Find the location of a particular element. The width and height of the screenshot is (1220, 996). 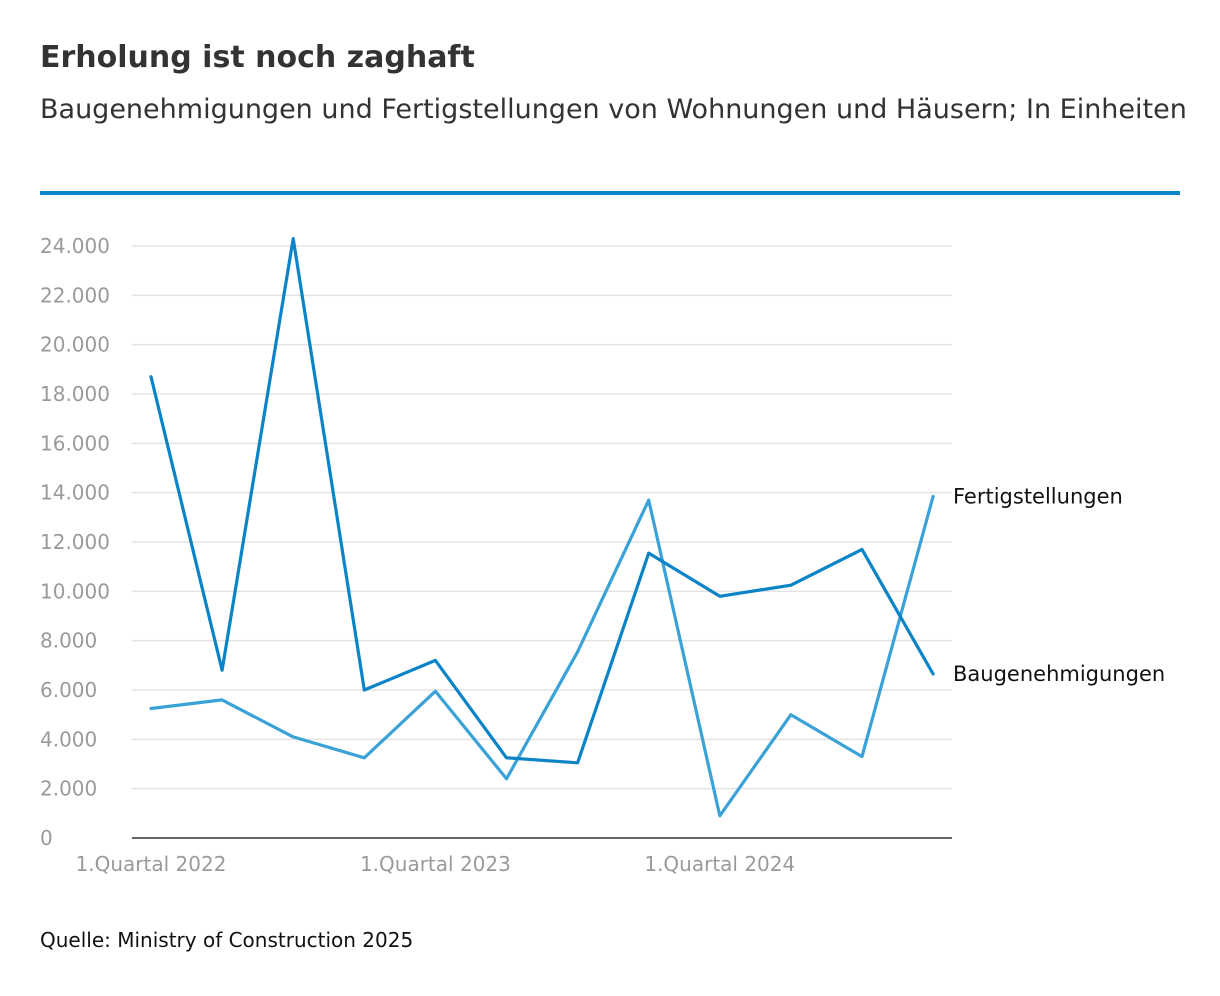

x-tick-label: 1.Quartal 2023 is located at coordinates (435, 864).